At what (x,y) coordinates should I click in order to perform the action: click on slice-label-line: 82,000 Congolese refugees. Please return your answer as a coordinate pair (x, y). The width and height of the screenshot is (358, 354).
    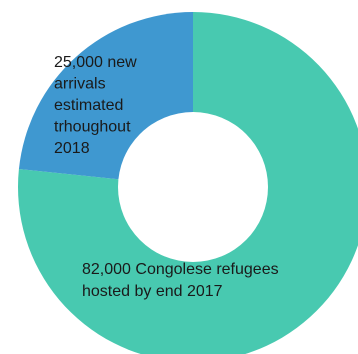
    Looking at the image, I should click on (180, 269).